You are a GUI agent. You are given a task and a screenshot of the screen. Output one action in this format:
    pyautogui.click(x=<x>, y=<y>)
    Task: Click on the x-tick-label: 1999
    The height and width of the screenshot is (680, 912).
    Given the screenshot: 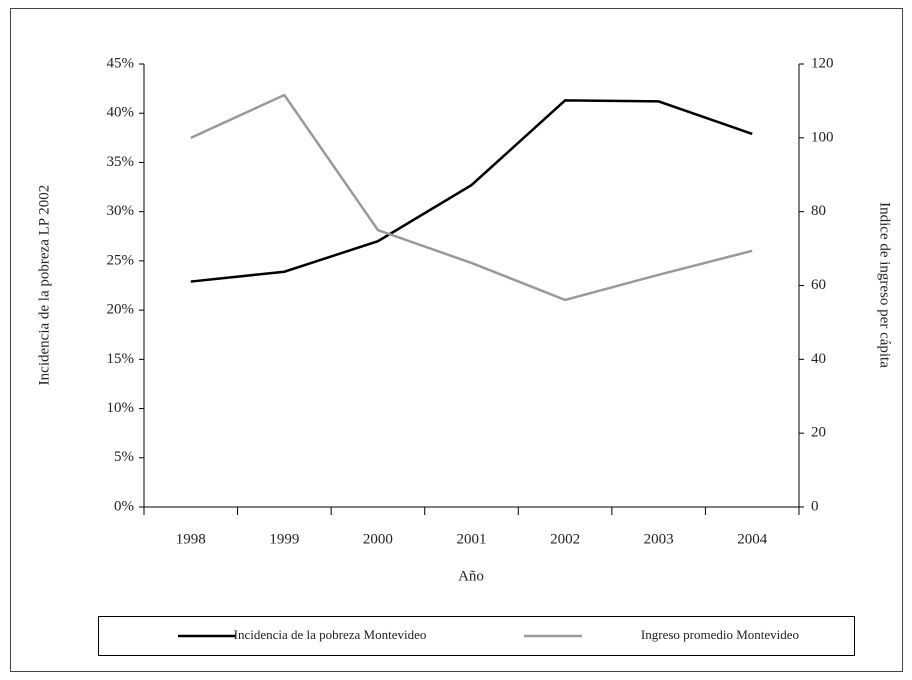 What is the action you would take?
    pyautogui.click(x=284, y=539)
    